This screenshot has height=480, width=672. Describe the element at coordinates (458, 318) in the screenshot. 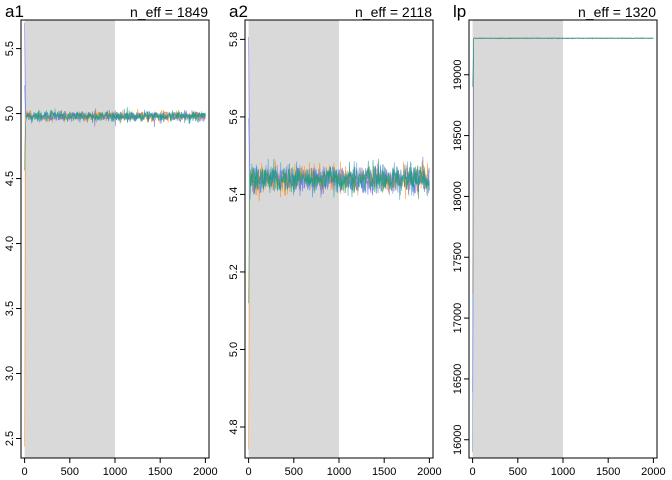

I see `y-tick-label: 17000` at that location.